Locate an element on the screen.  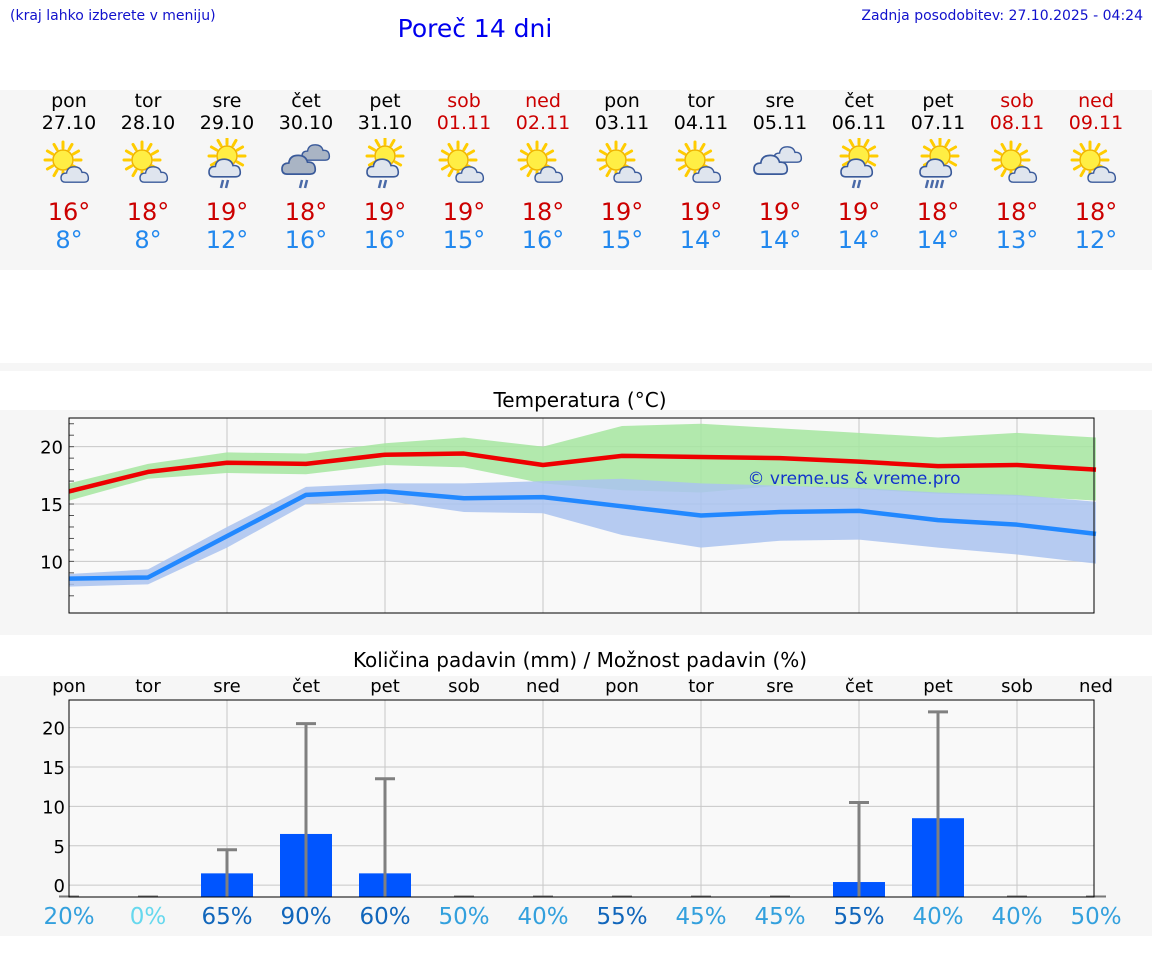
day-column: pet 07.11 18° 14° is located at coordinates (938, 172).